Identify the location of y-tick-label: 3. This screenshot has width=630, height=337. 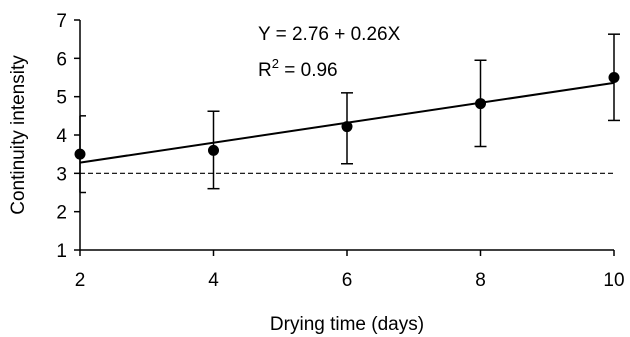
(61, 174).